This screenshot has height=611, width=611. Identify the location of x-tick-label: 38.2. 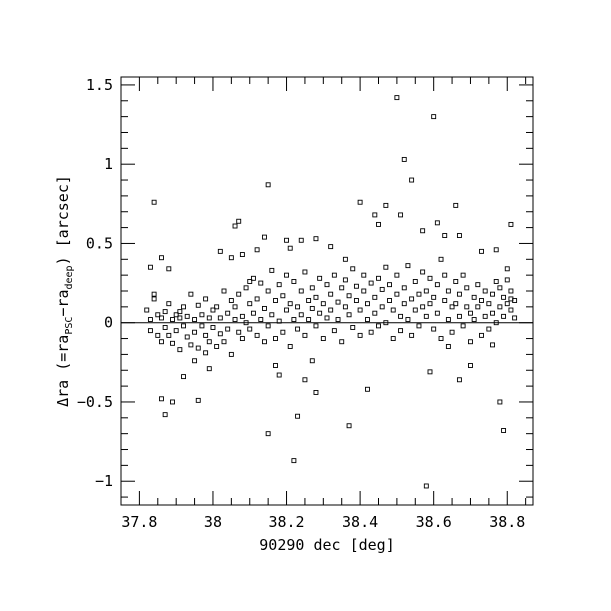
(286, 522).